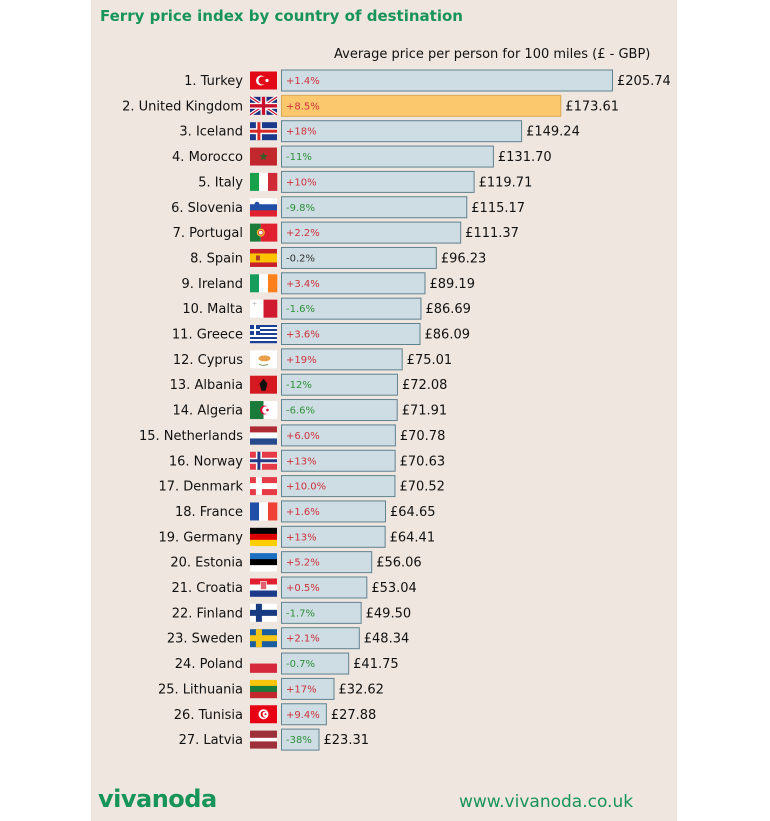 The image size is (770, 821). Describe the element at coordinates (394, 588) in the screenshot. I see `value-label: £53.04` at that location.